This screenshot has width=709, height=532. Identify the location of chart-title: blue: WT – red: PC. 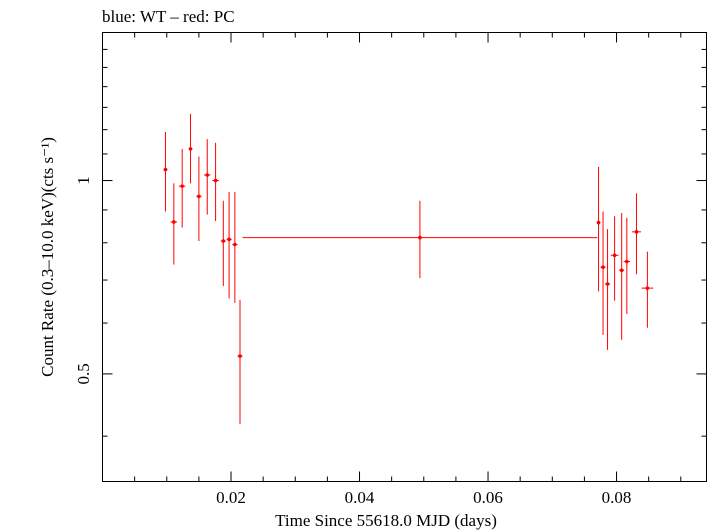
(168, 16).